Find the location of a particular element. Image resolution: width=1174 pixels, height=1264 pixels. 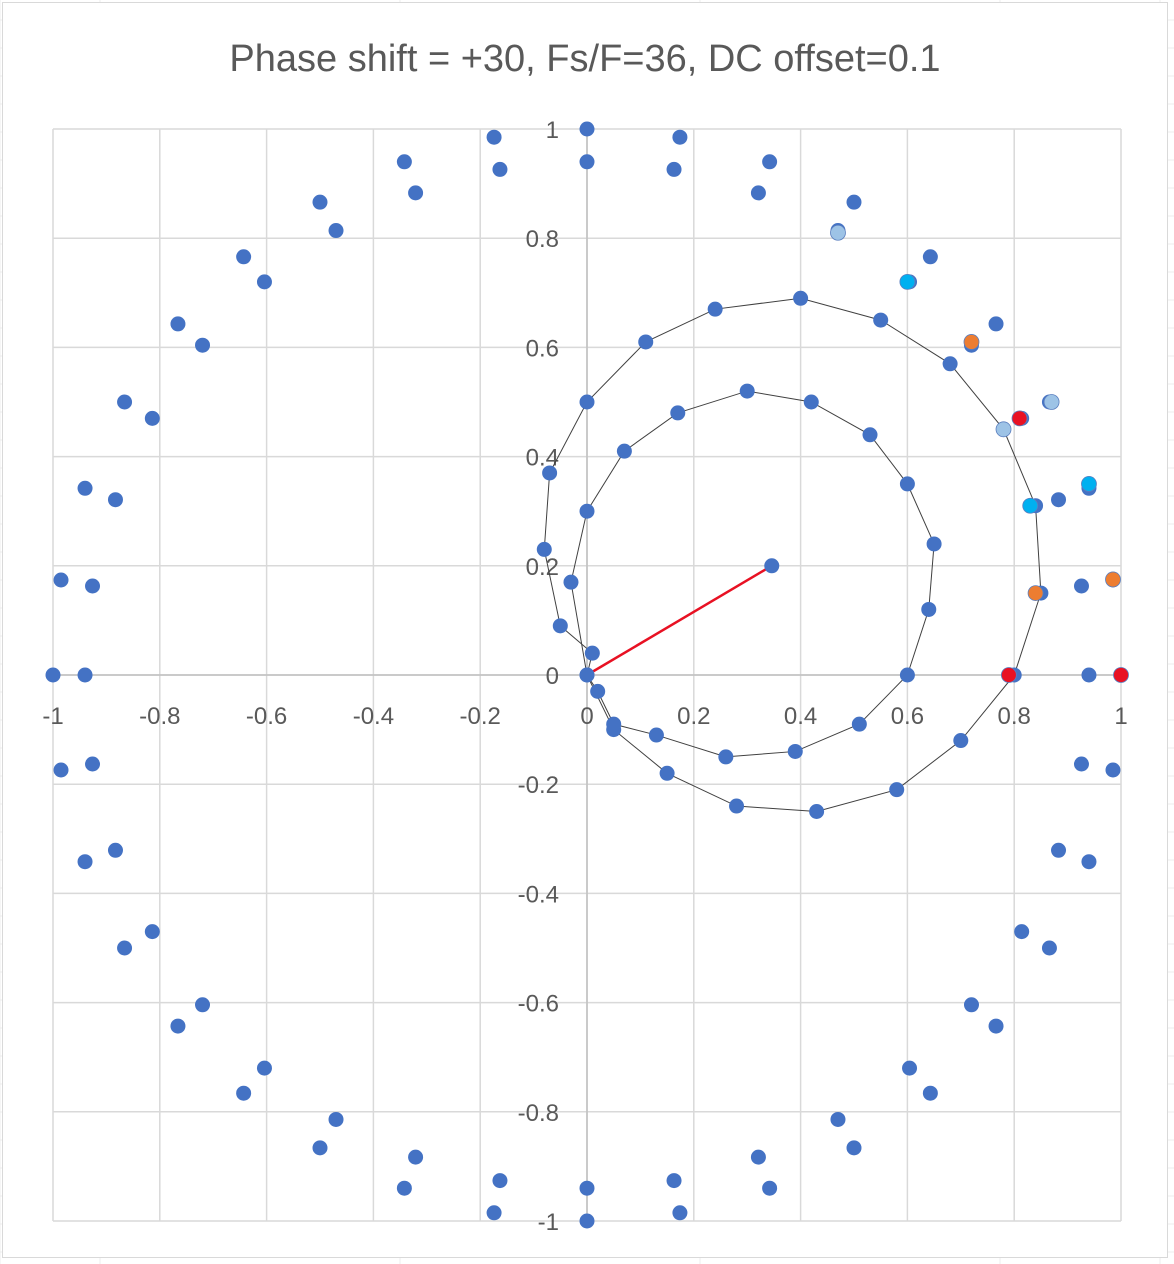

vector-endpoint is located at coordinates (772, 566).